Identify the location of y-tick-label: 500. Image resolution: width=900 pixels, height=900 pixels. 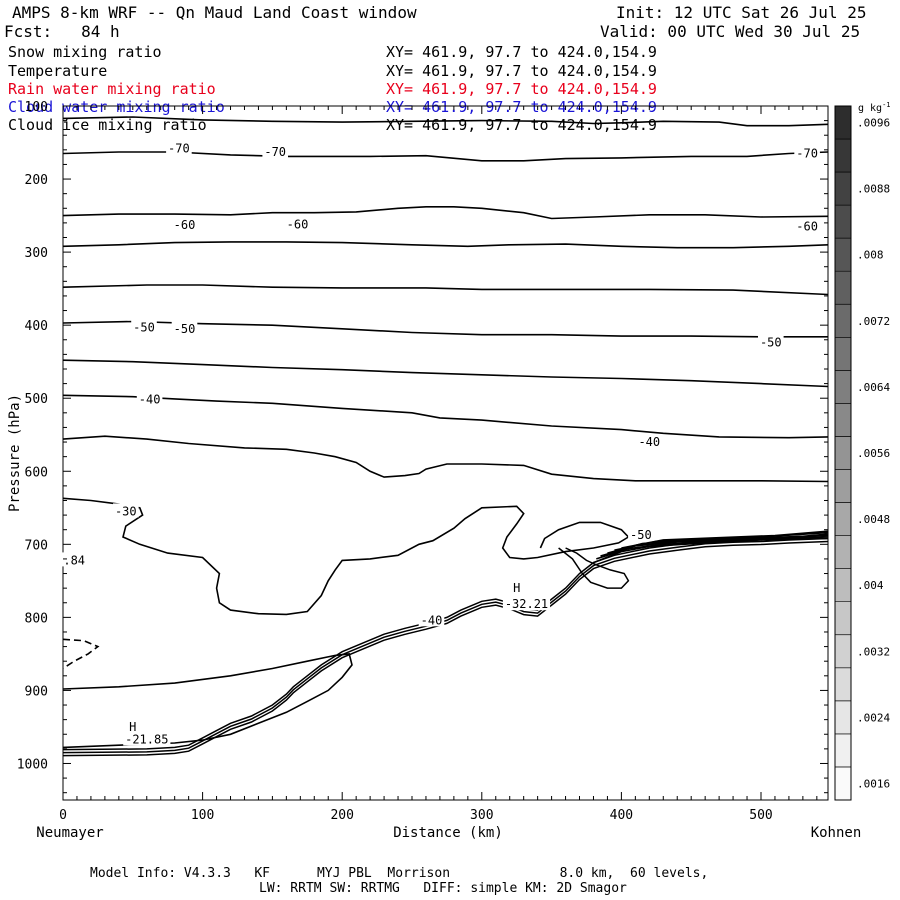
(36, 399).